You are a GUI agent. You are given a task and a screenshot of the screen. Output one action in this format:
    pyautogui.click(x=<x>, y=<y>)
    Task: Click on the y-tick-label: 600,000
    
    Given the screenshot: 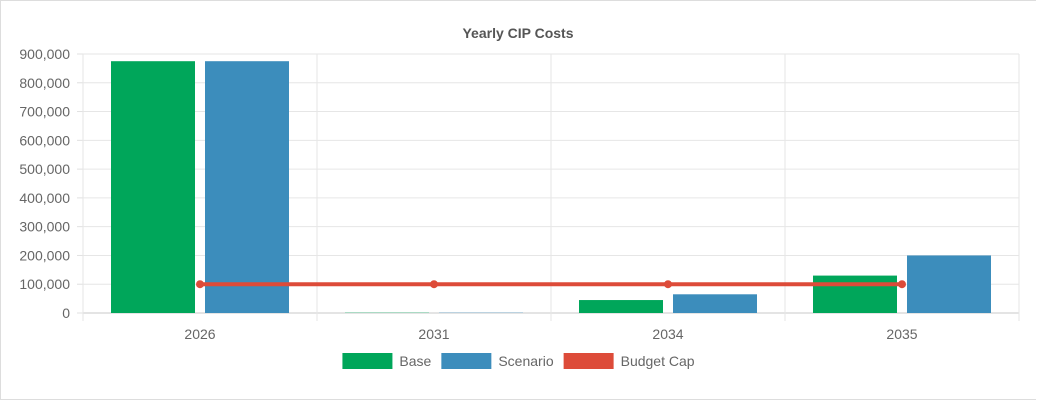 What is the action you would take?
    pyautogui.click(x=44, y=140)
    